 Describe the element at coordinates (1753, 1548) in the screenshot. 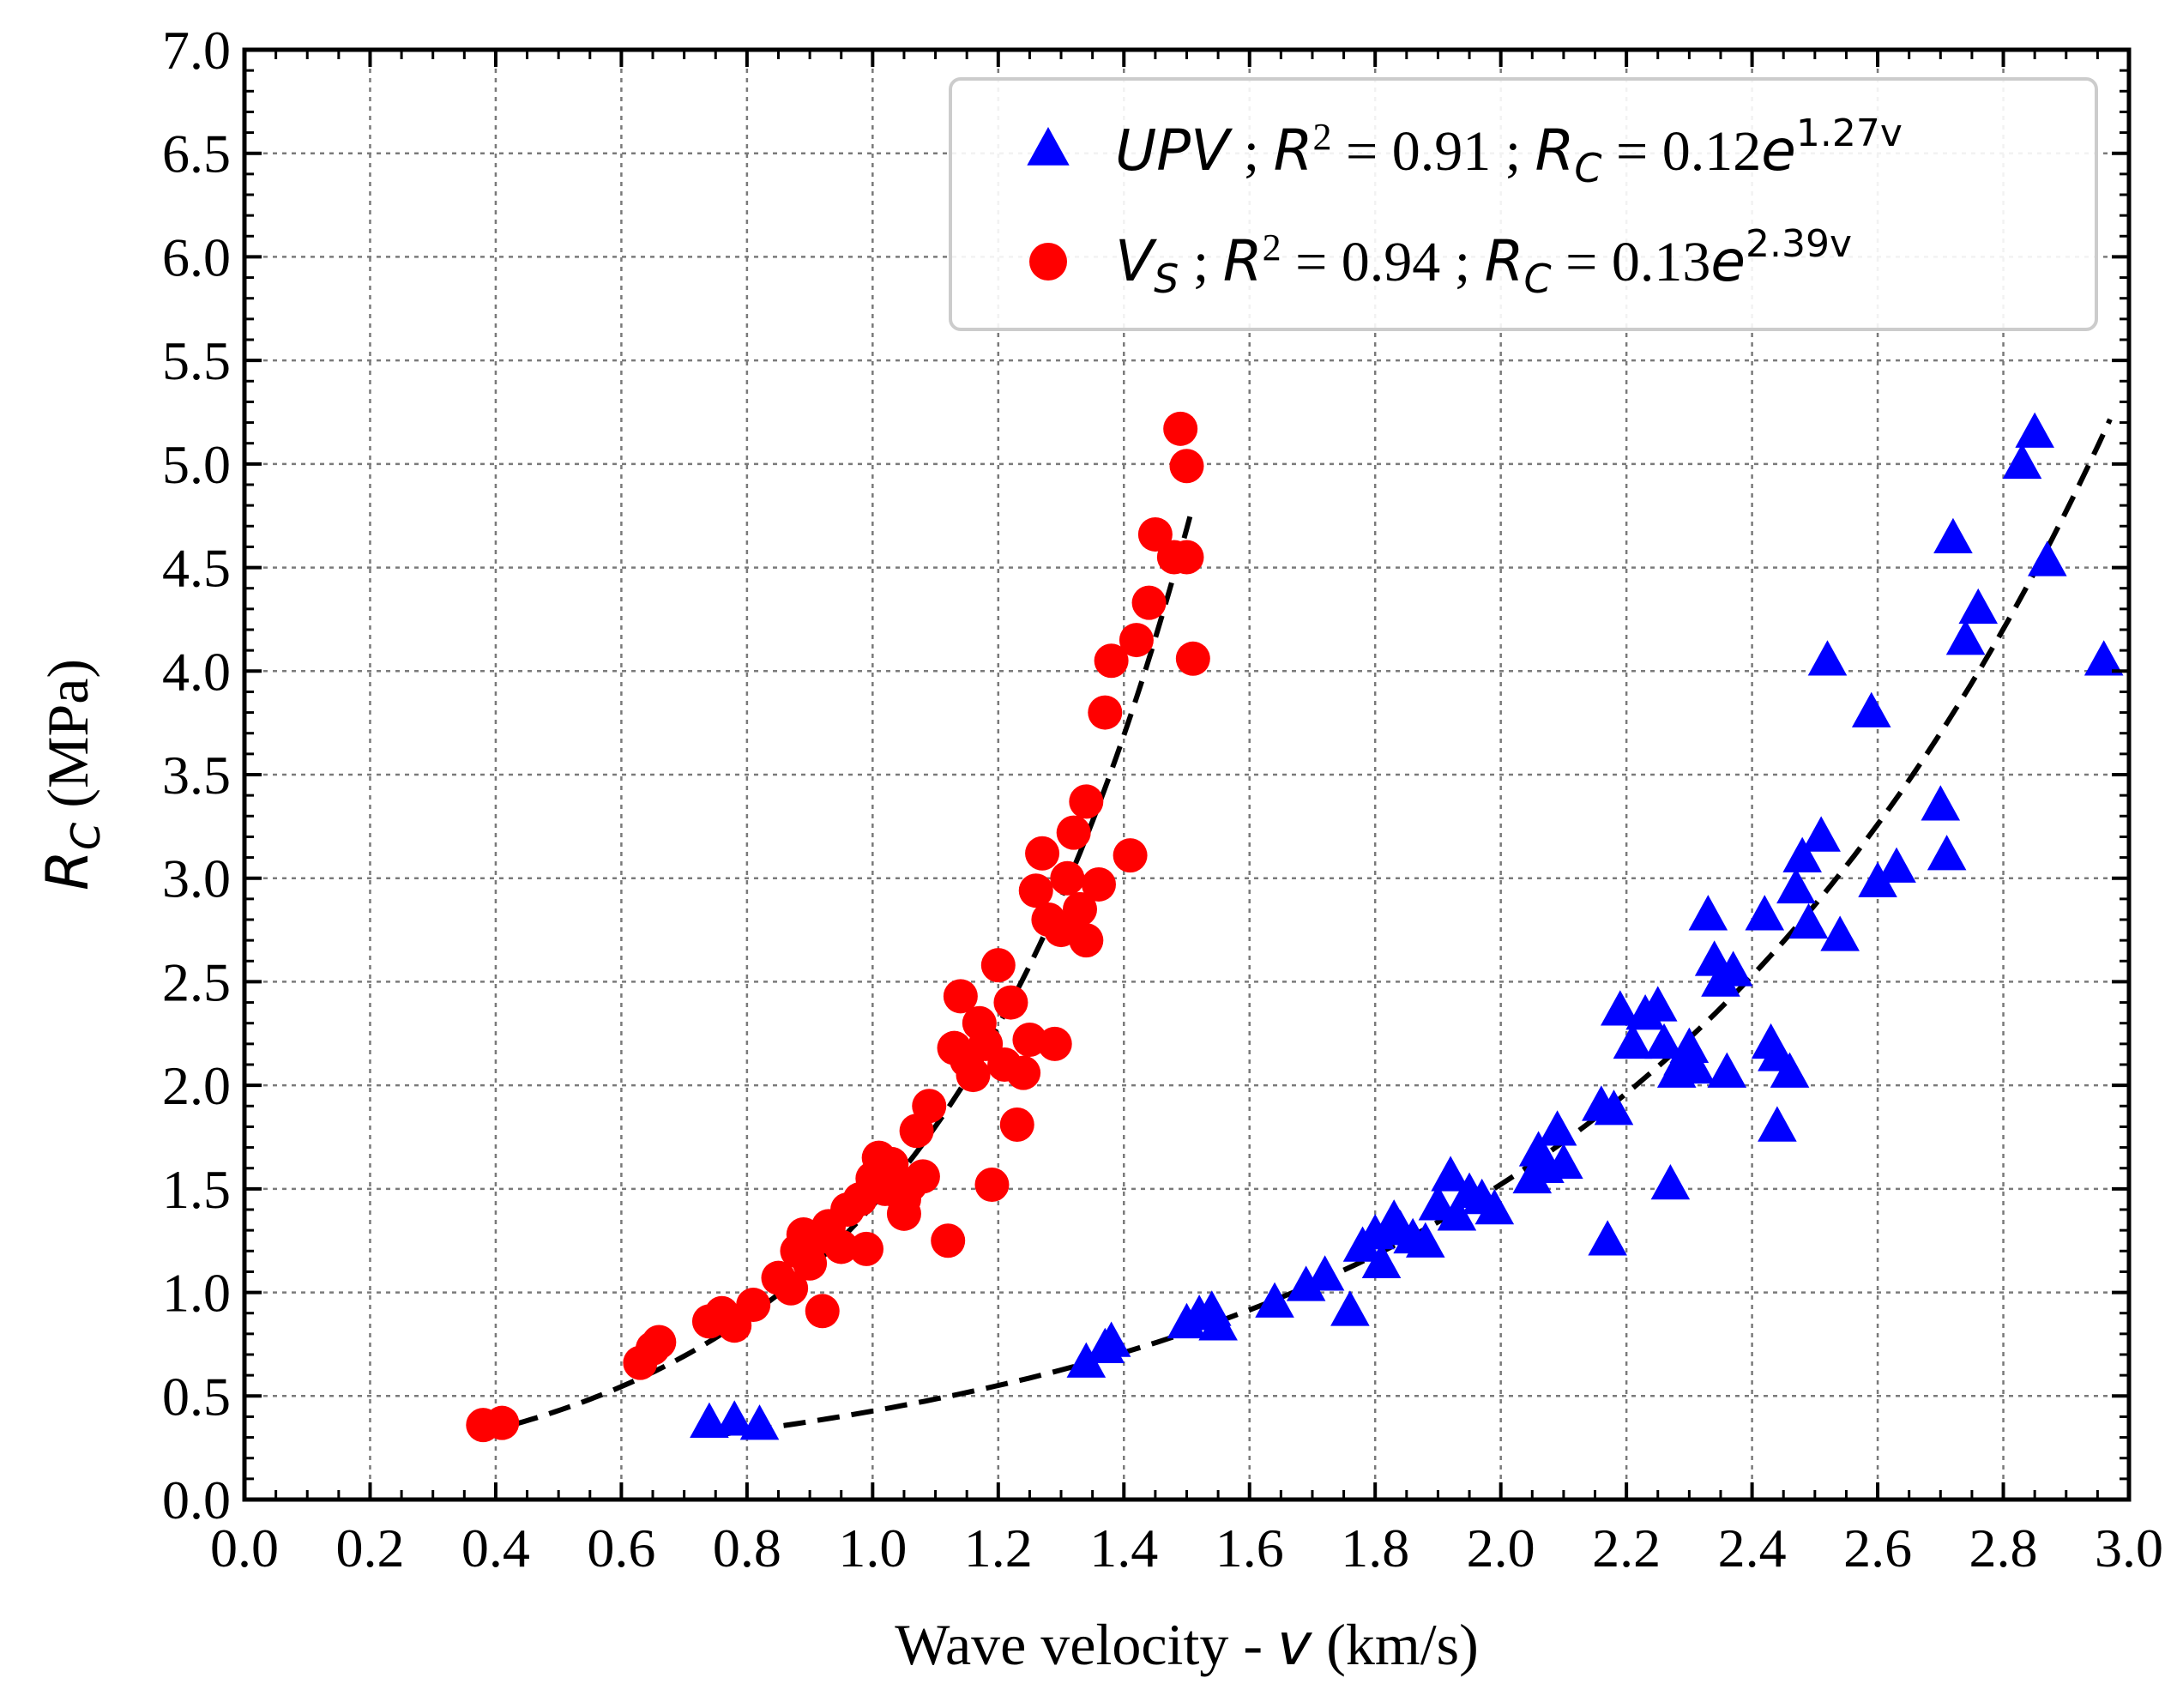

I see `x-tick-label: 2.4` at that location.